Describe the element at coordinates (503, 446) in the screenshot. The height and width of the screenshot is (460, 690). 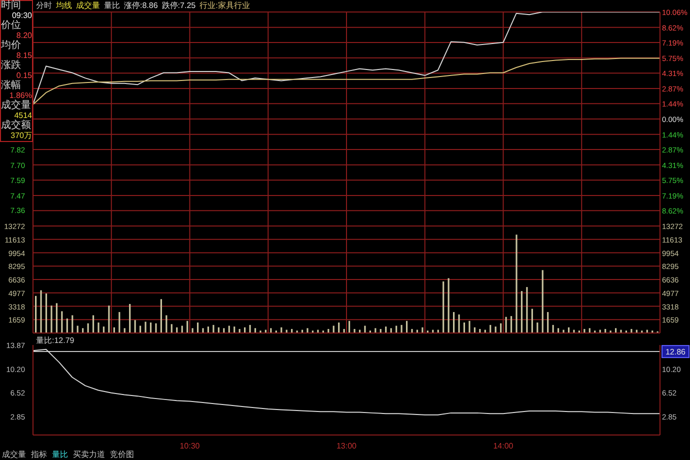
I see `x-tick-label: 14:00` at that location.